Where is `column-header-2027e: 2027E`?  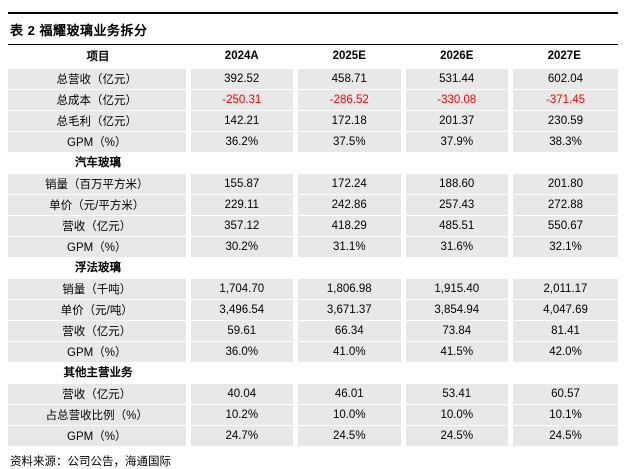 column-header-2027e: 2027E is located at coordinates (564, 56).